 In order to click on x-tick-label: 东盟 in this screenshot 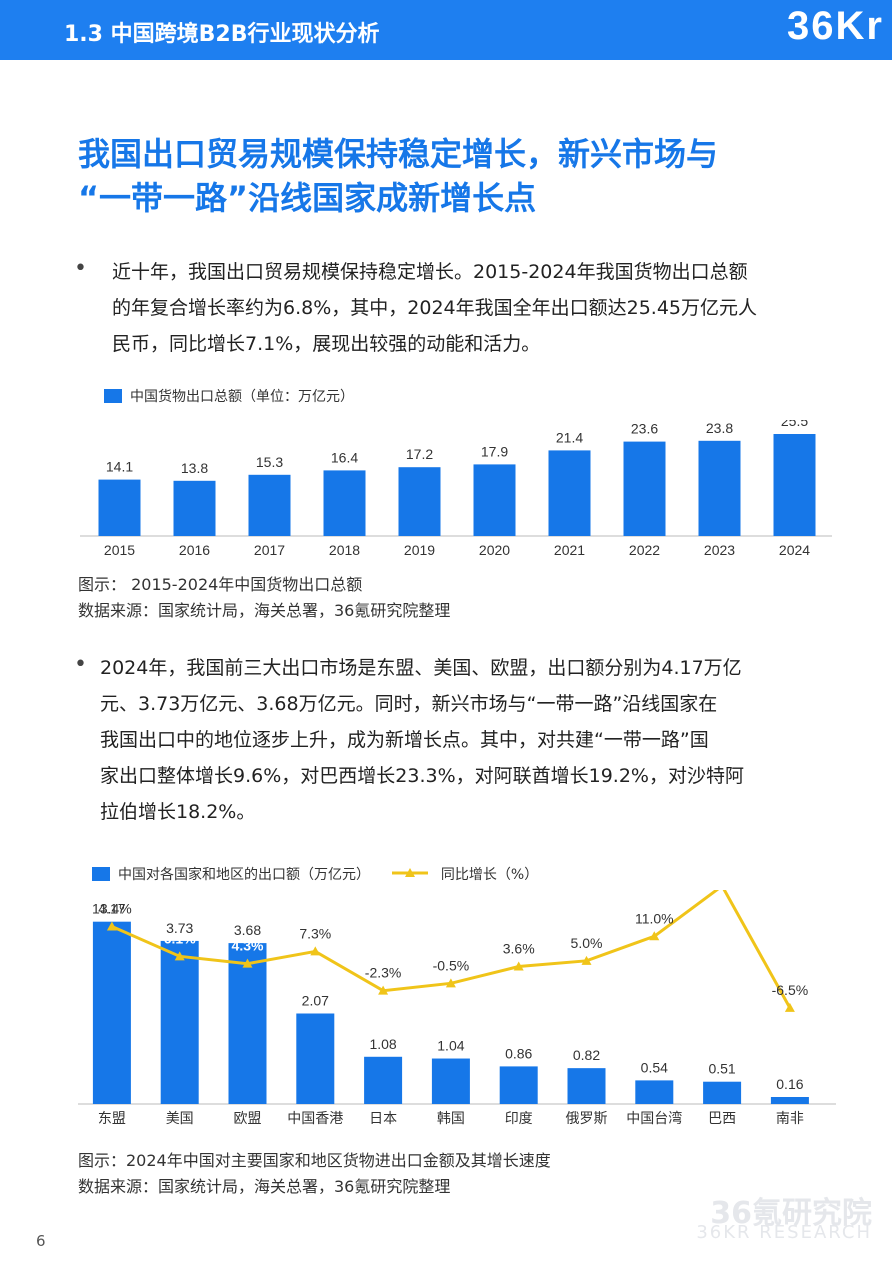, I will do `click(112, 1118)`.